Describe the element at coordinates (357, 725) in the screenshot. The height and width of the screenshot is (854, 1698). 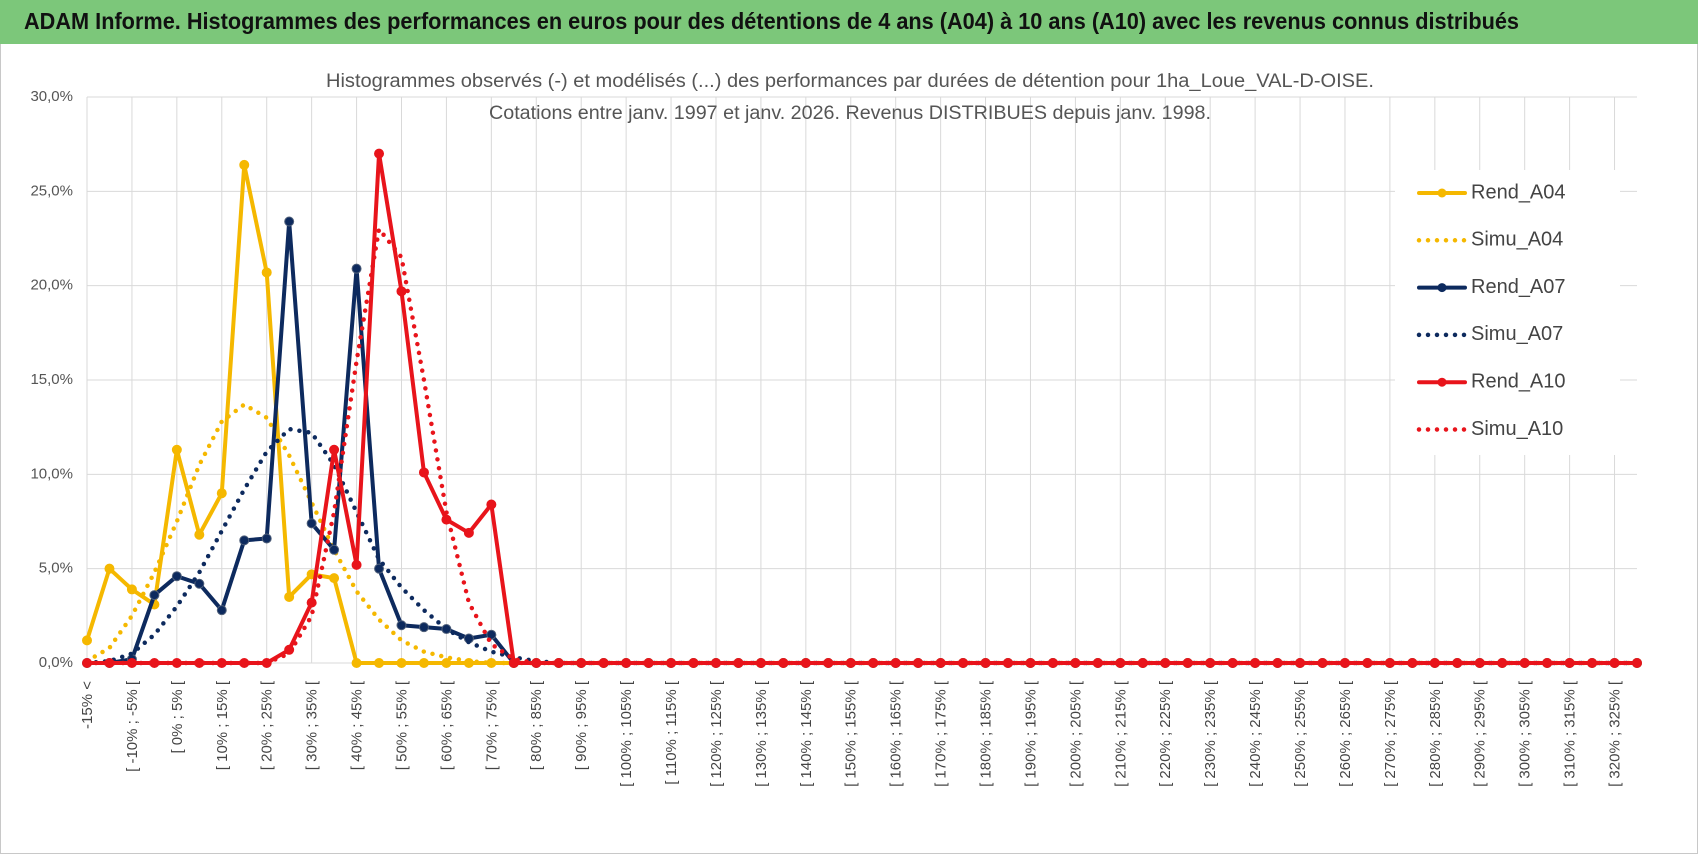
I see `x-tick-label: [ 40% ; 45% [` at that location.